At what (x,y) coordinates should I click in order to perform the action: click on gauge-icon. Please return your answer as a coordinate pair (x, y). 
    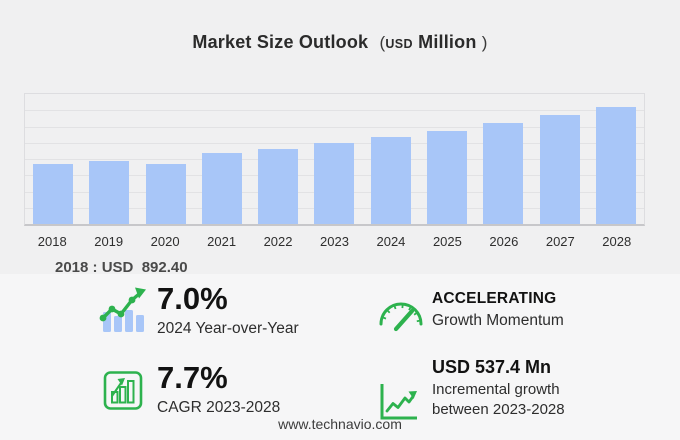
    Looking at the image, I should click on (401, 310).